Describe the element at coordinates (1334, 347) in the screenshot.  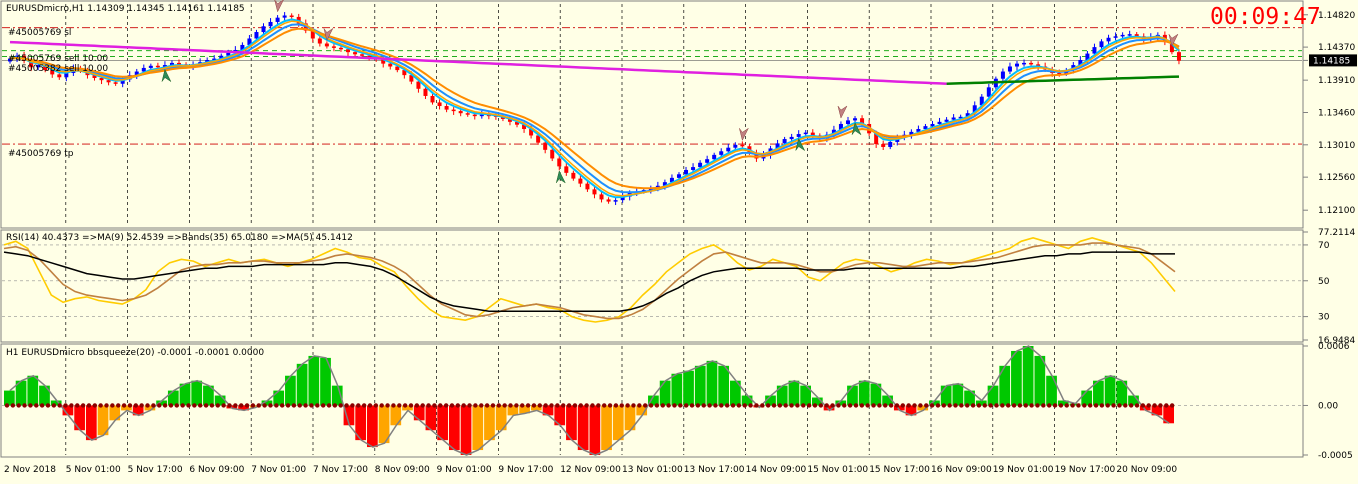
I see `squeeze-y-tick-label: 0.0006` at that location.